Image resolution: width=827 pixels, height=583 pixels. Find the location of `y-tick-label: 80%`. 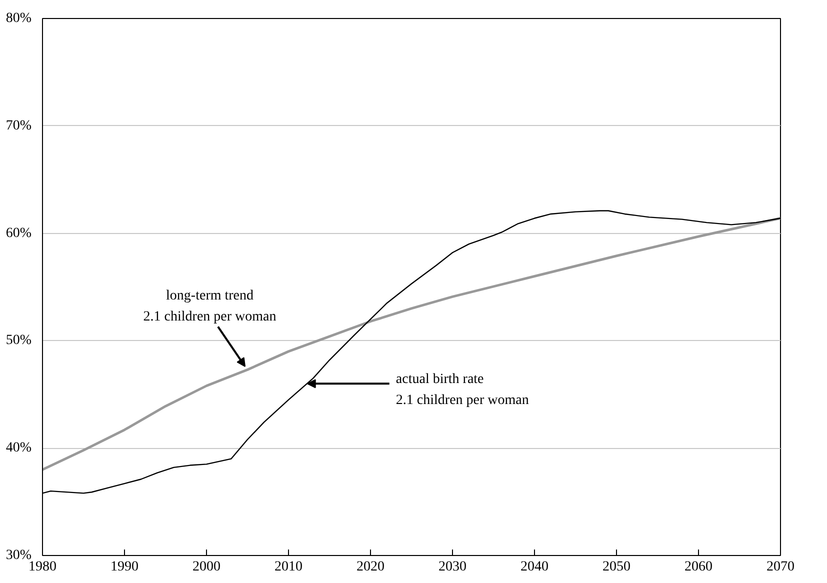

y-tick-label: 80% is located at coordinates (19, 18).